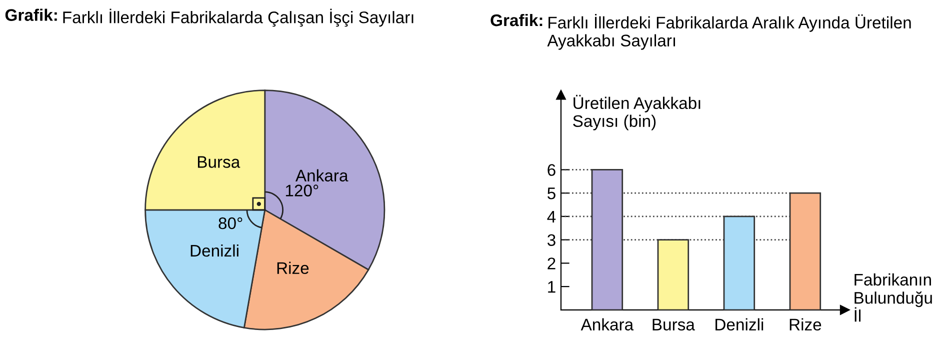 Image resolution: width=946 pixels, height=349 pixels. Describe the element at coordinates (552, 264) in the screenshot. I see `y-tick-label: 2` at that location.